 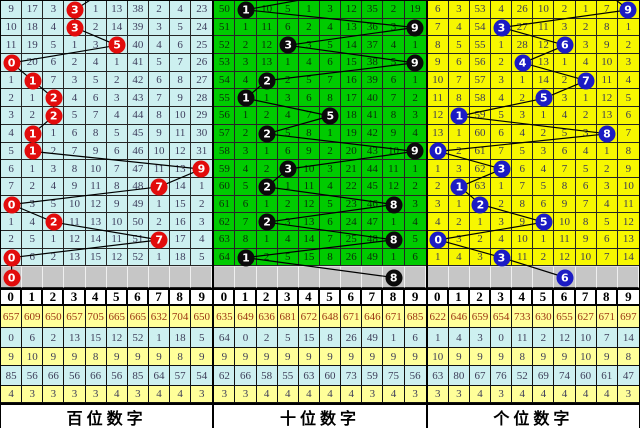 What do you see at coordinates (533, 416) in the screenshot?
I see `section-title: 个位数字` at bounding box center [533, 416].